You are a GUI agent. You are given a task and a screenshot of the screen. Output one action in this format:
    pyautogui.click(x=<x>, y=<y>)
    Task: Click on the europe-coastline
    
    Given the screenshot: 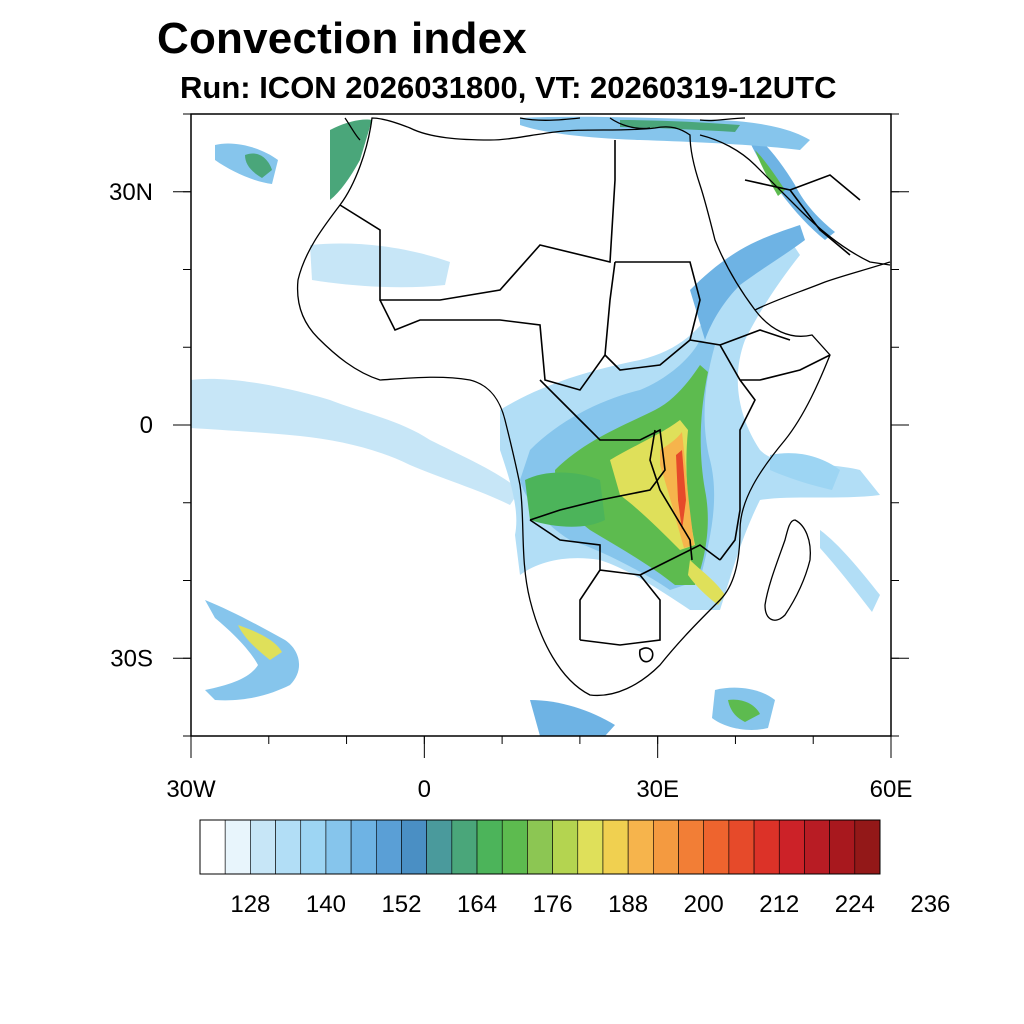 What is the action you would take?
    pyautogui.click(x=545, y=129)
    